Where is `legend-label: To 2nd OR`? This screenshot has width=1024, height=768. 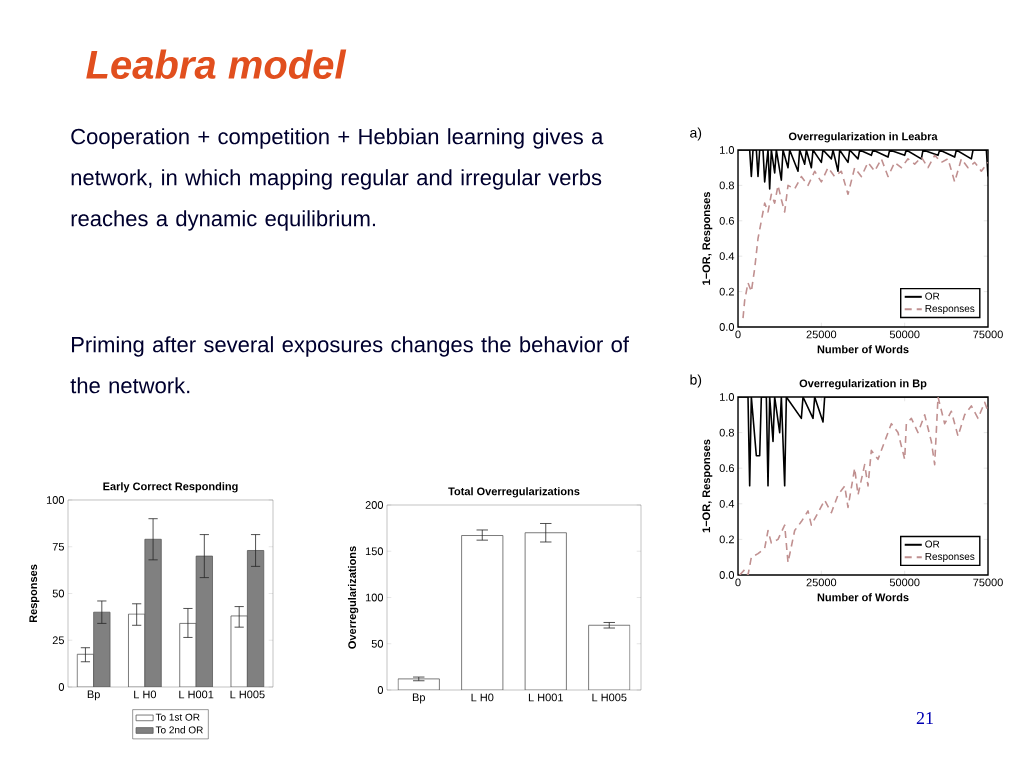 legend-label: To 2nd OR is located at coordinates (179, 730).